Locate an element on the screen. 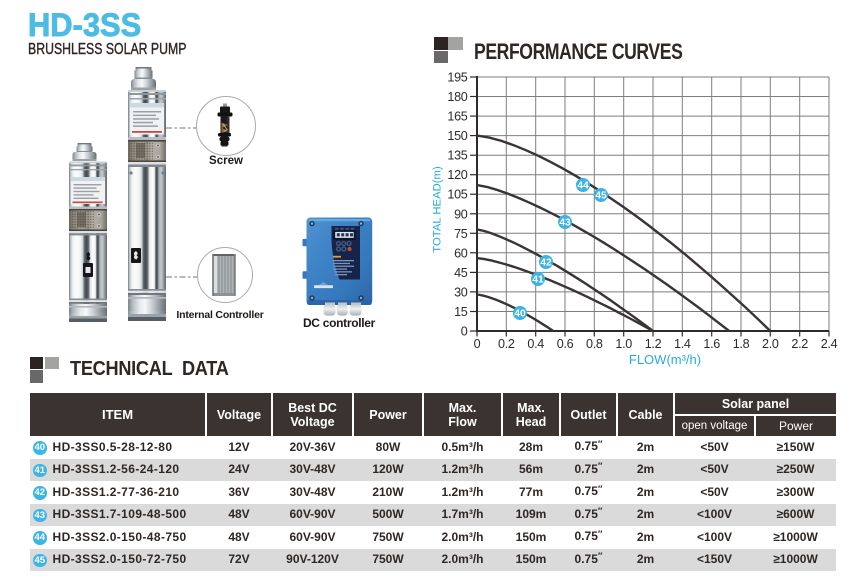 Image resolution: width=849 pixels, height=583 pixels. svg-text: 2.2 is located at coordinates (799, 344).